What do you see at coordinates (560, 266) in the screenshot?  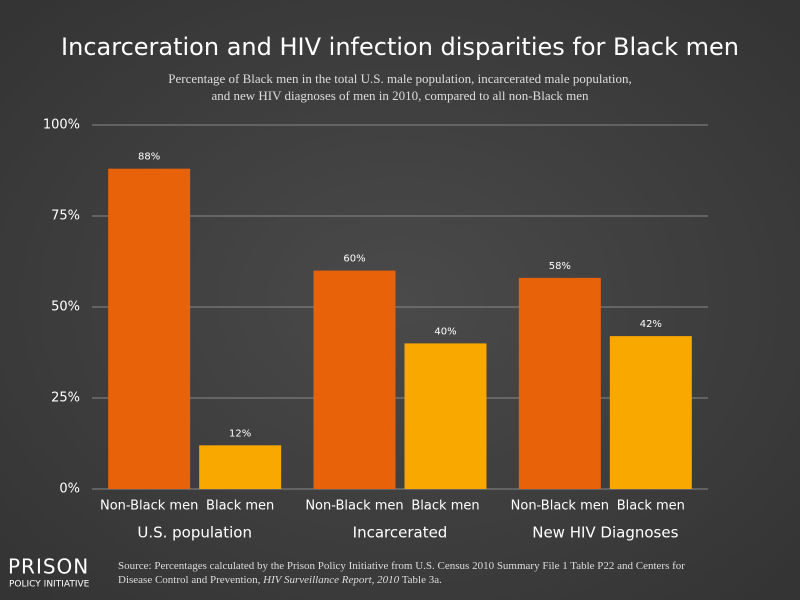 I see `value-label: 58%` at bounding box center [560, 266].